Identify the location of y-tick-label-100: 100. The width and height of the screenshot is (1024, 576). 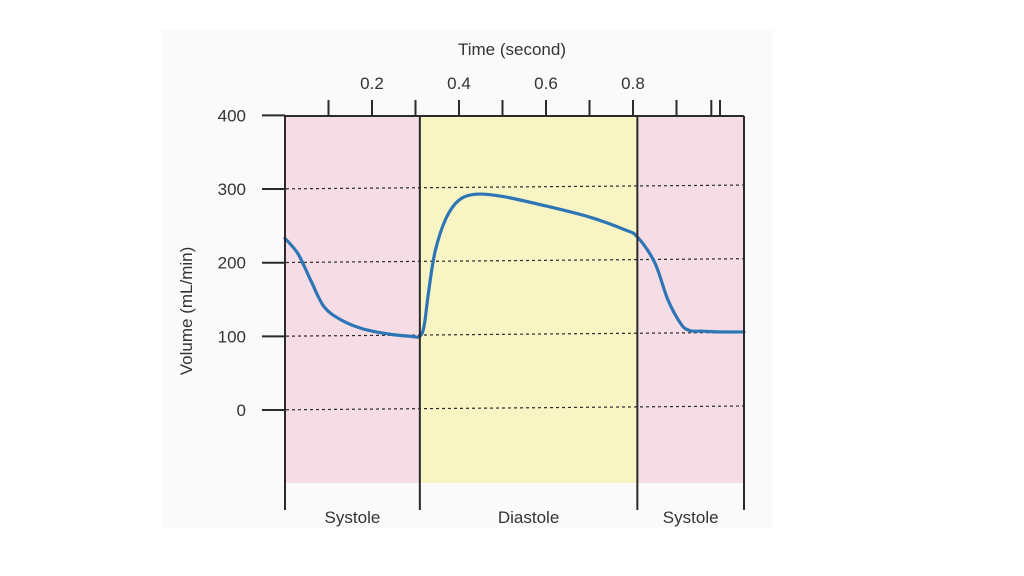
(232, 336).